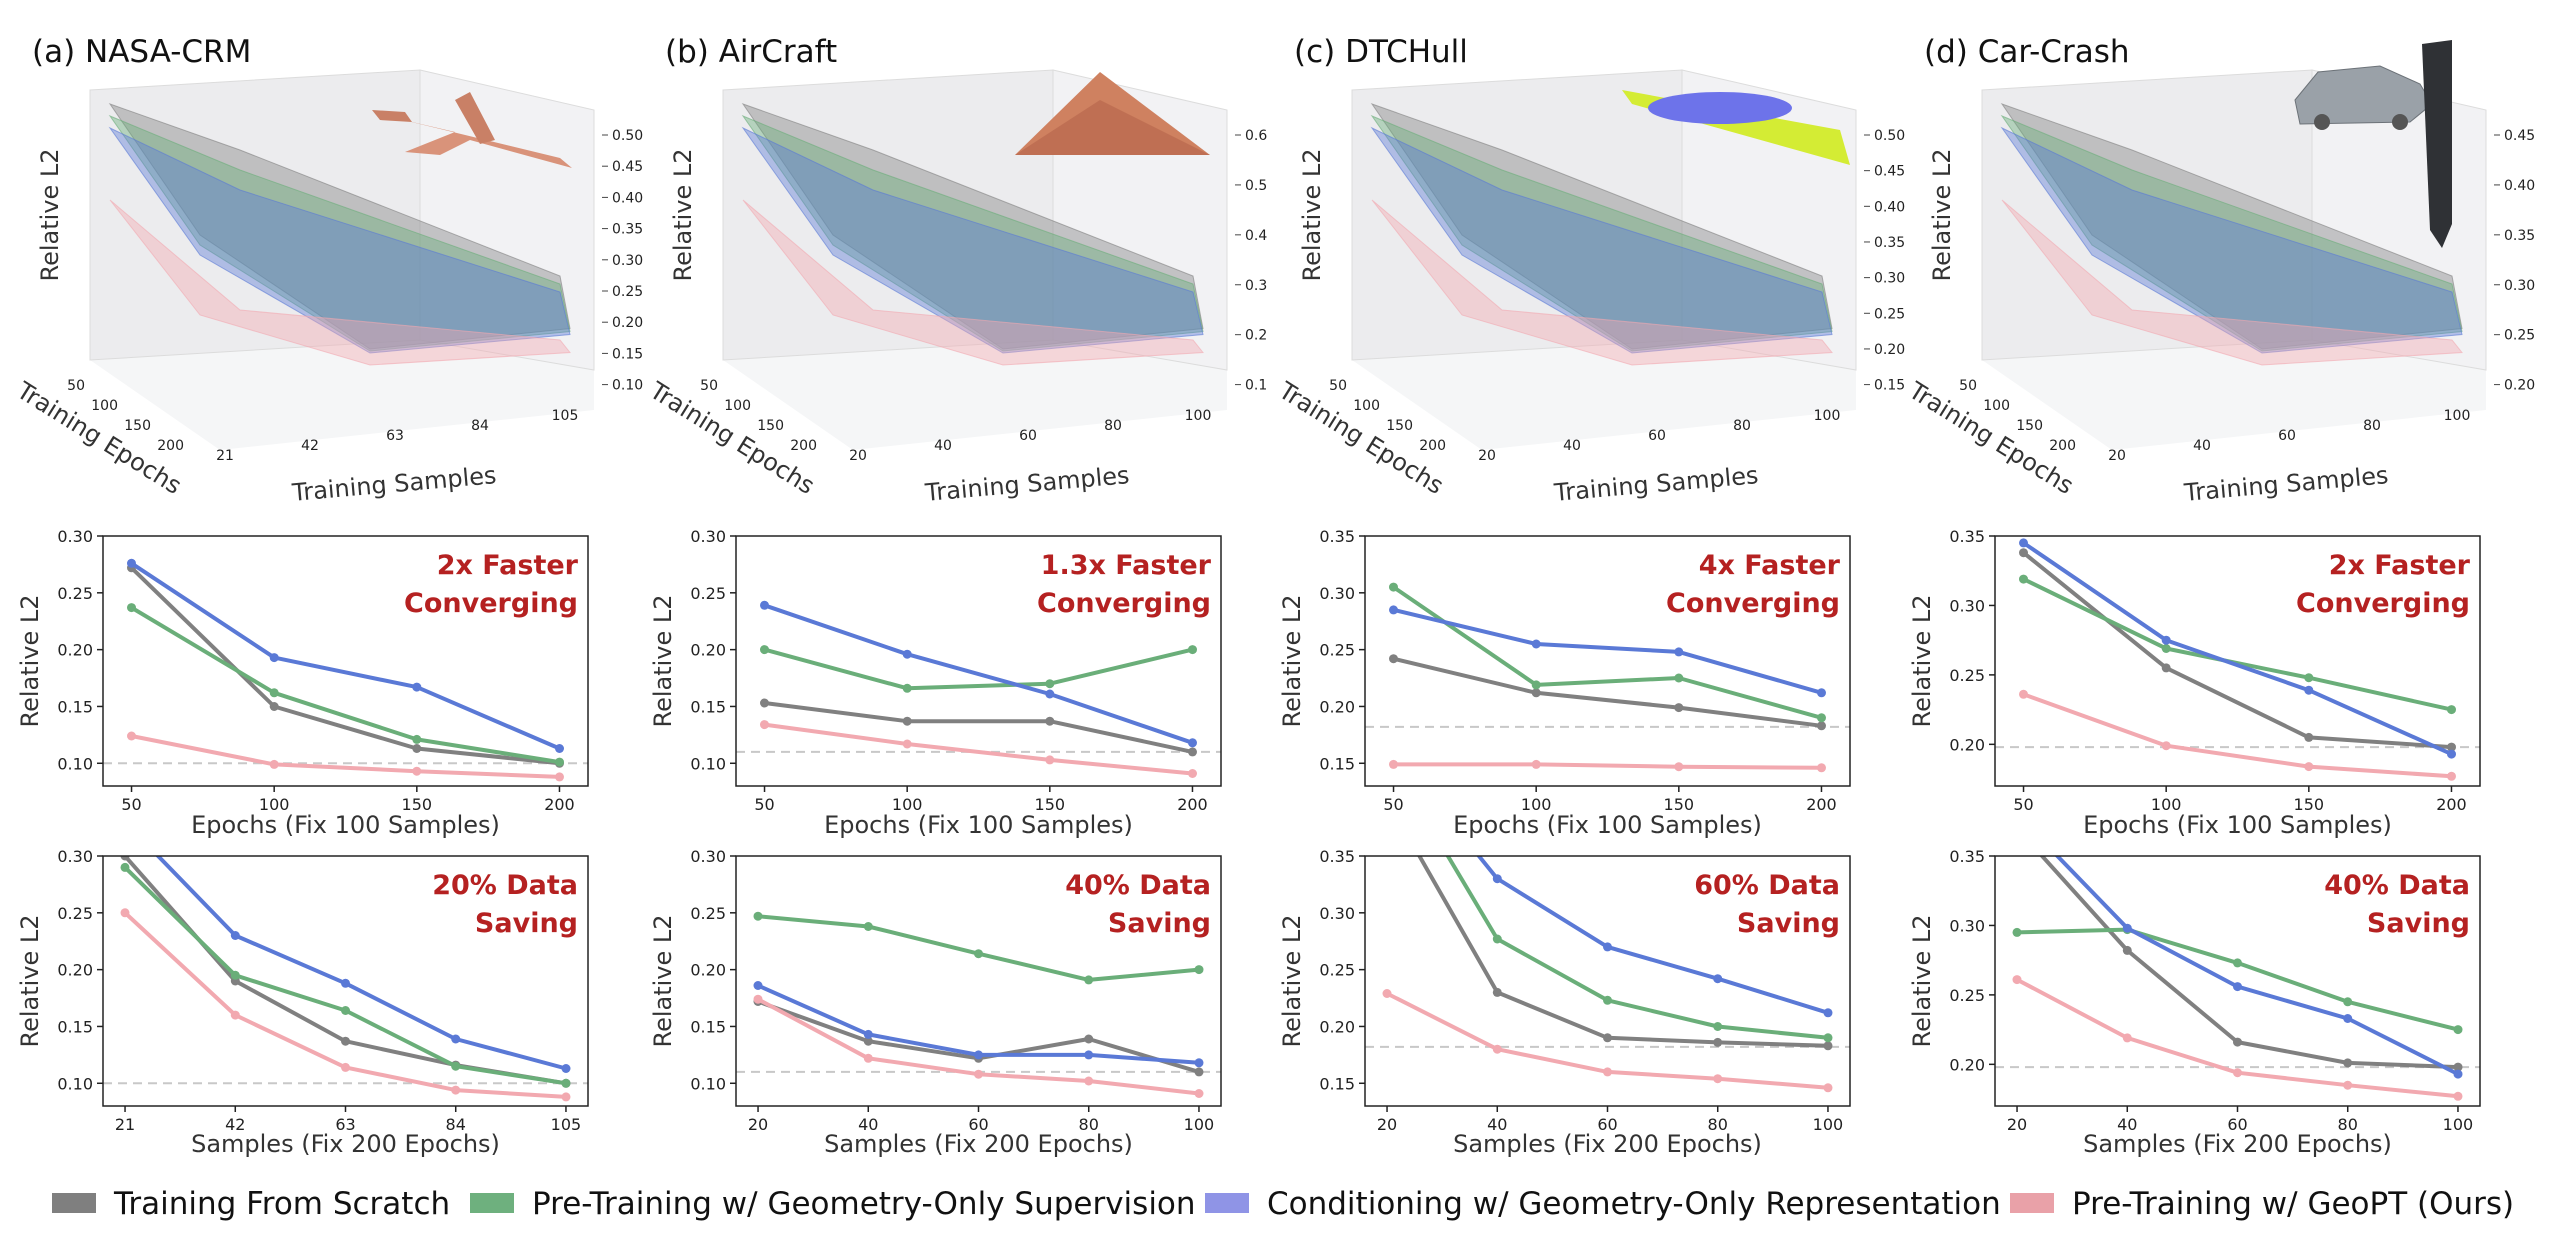 The height and width of the screenshot is (1240, 2550). I want to click on crash-barrier-icon, so click(2437, 144).